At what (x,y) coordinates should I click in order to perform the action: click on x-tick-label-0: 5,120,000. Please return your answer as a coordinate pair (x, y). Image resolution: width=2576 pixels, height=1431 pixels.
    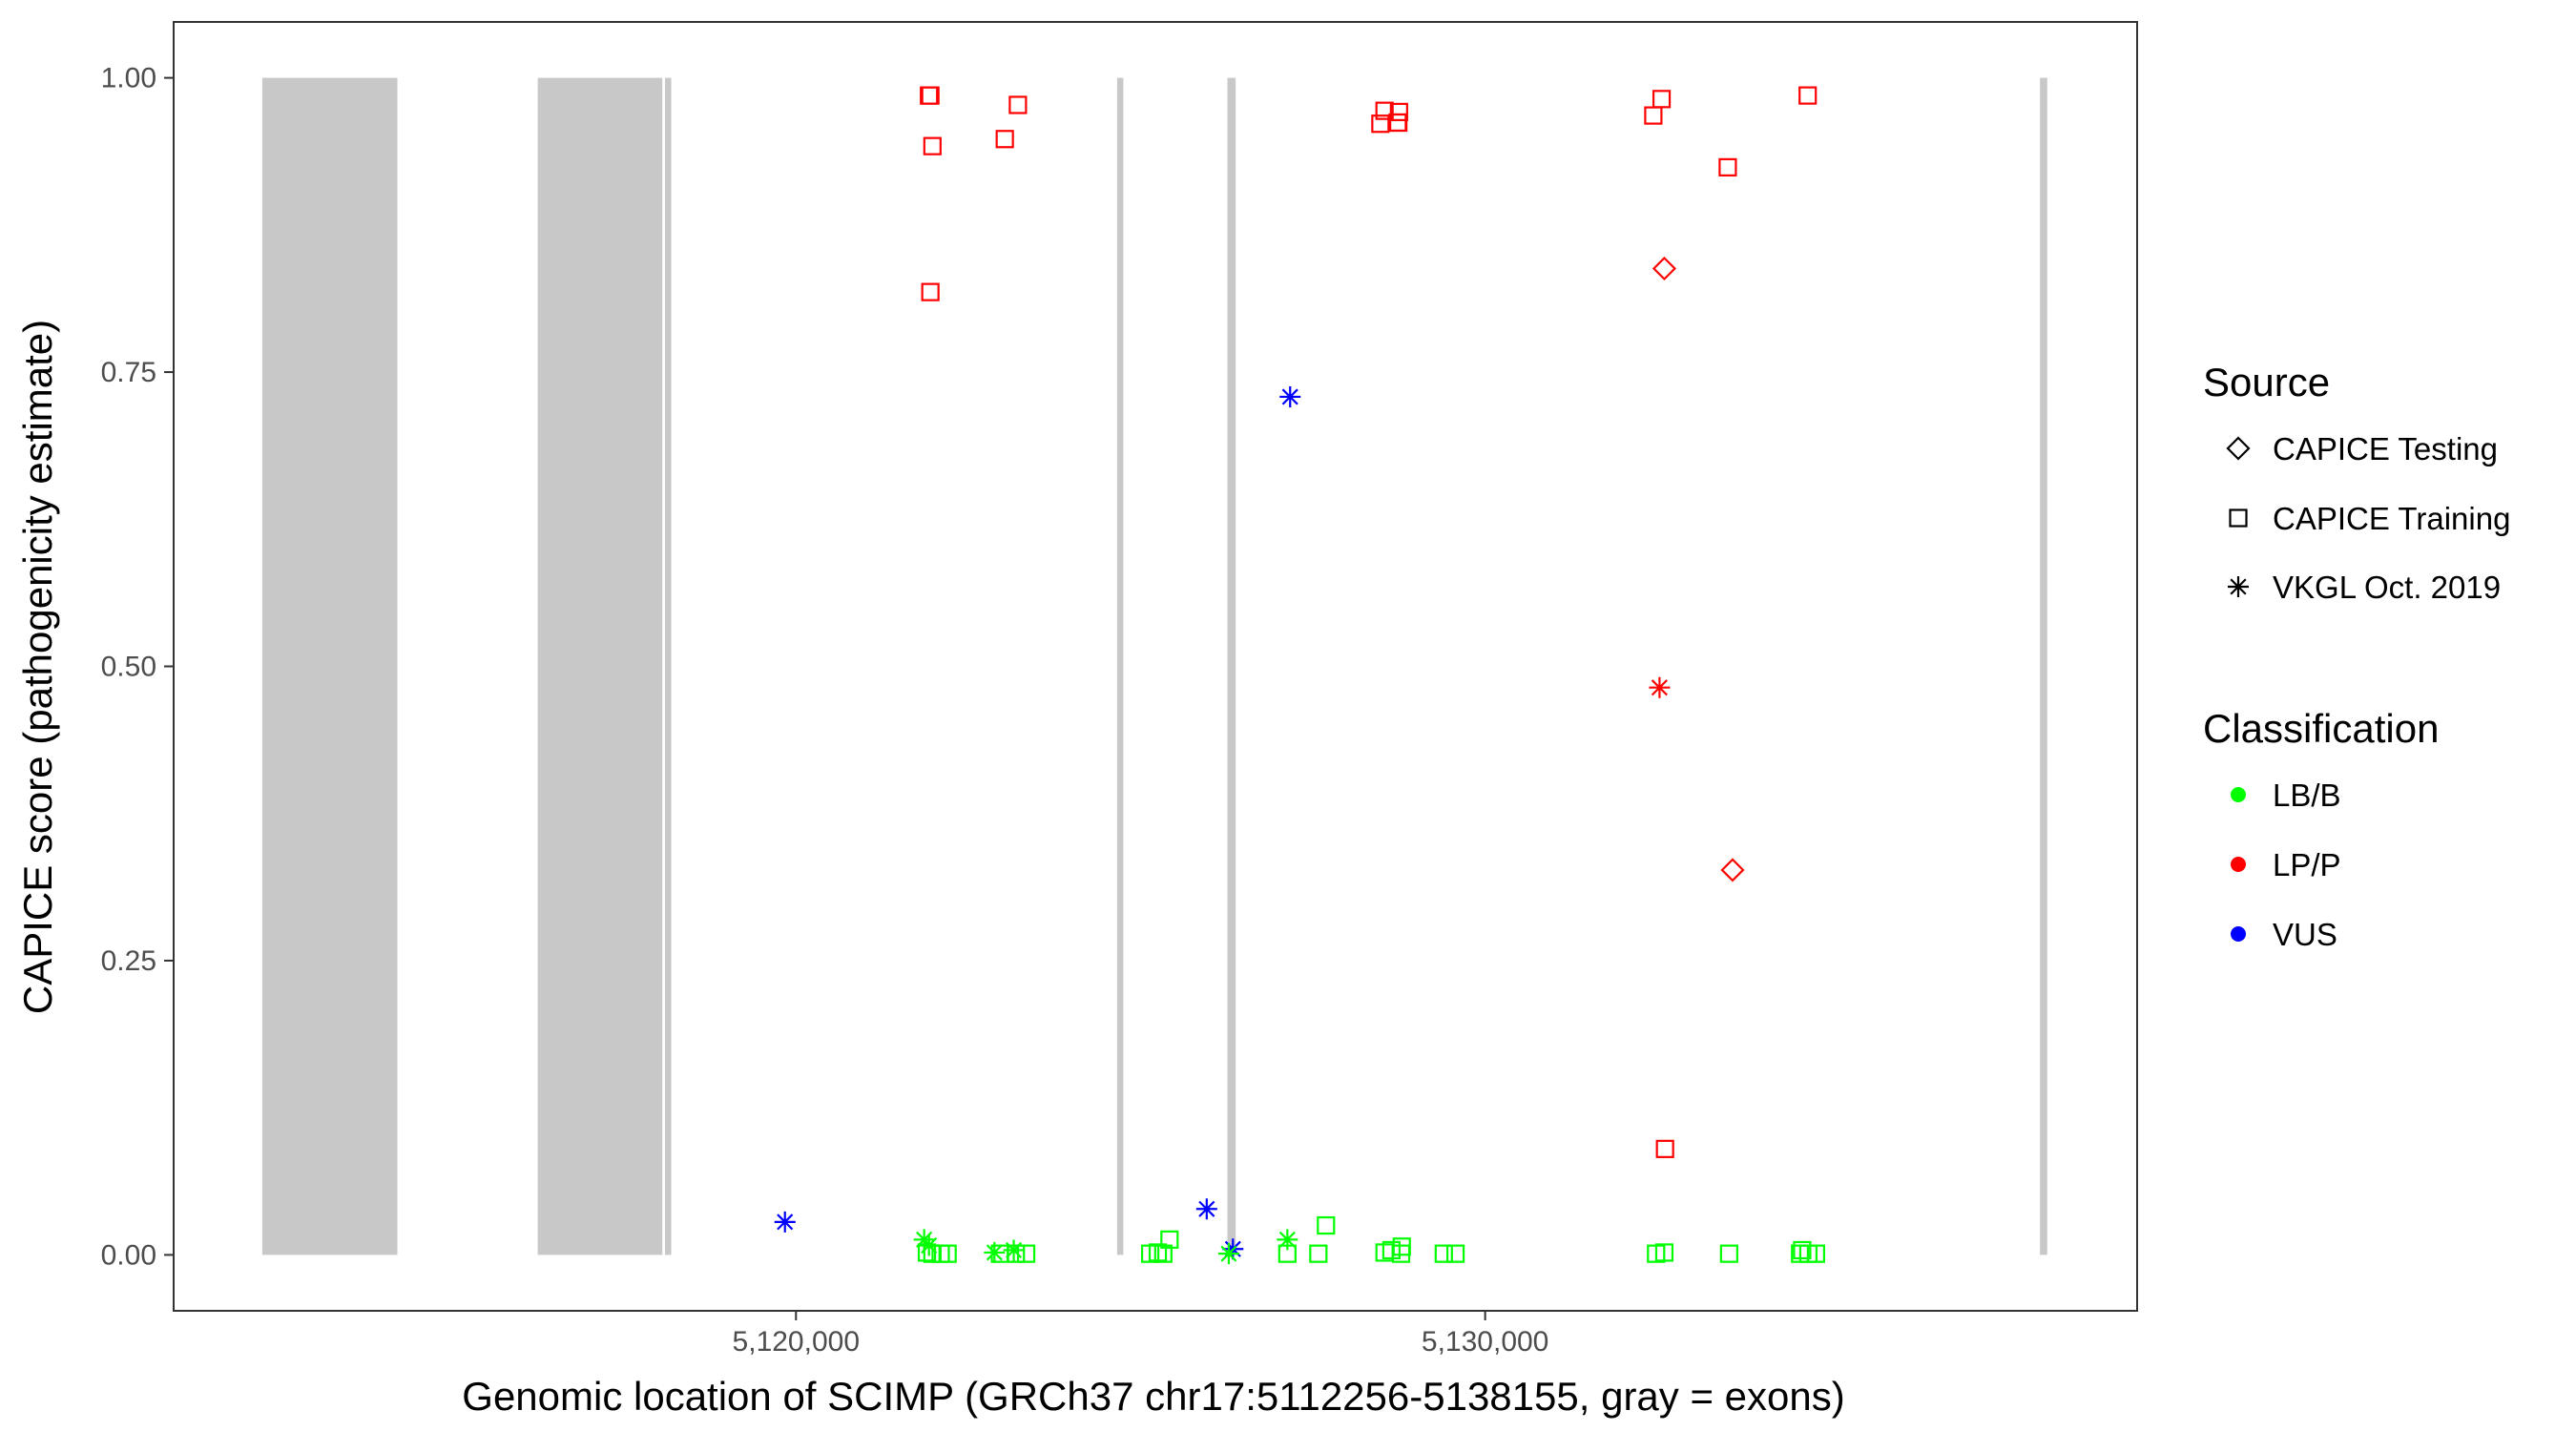
    Looking at the image, I should click on (796, 1342).